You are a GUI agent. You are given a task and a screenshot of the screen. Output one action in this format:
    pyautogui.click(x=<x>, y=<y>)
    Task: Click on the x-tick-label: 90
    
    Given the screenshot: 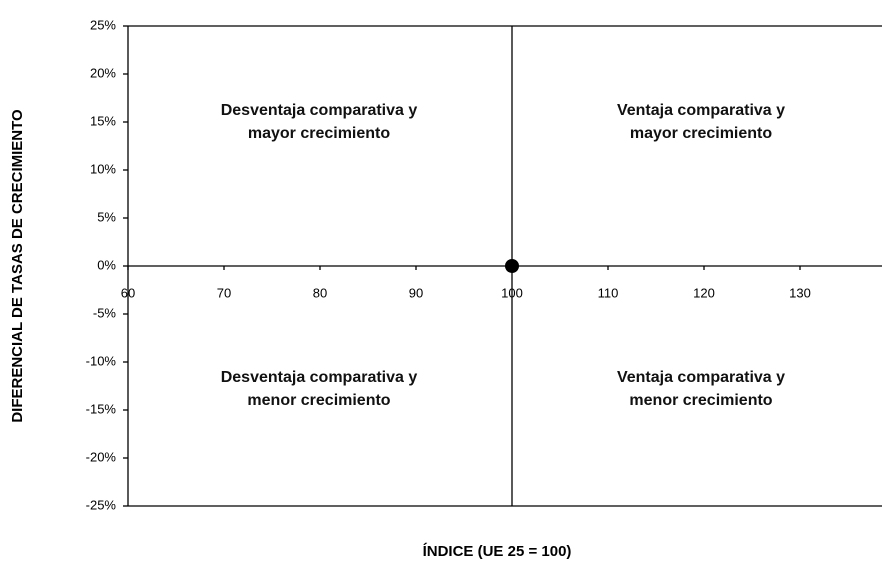 What is the action you would take?
    pyautogui.click(x=416, y=292)
    